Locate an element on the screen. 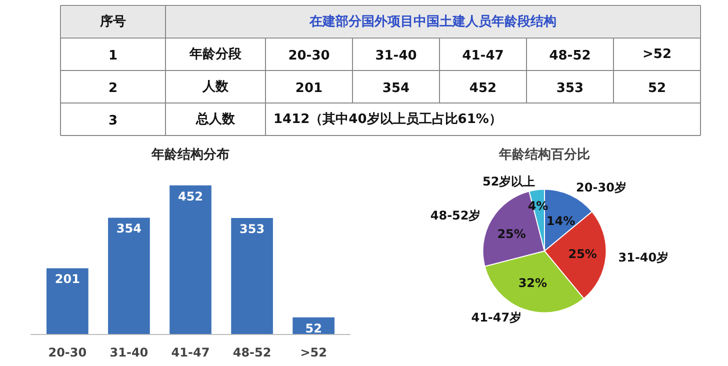 This screenshot has height=366, width=728. text: 201 is located at coordinates (309, 88).